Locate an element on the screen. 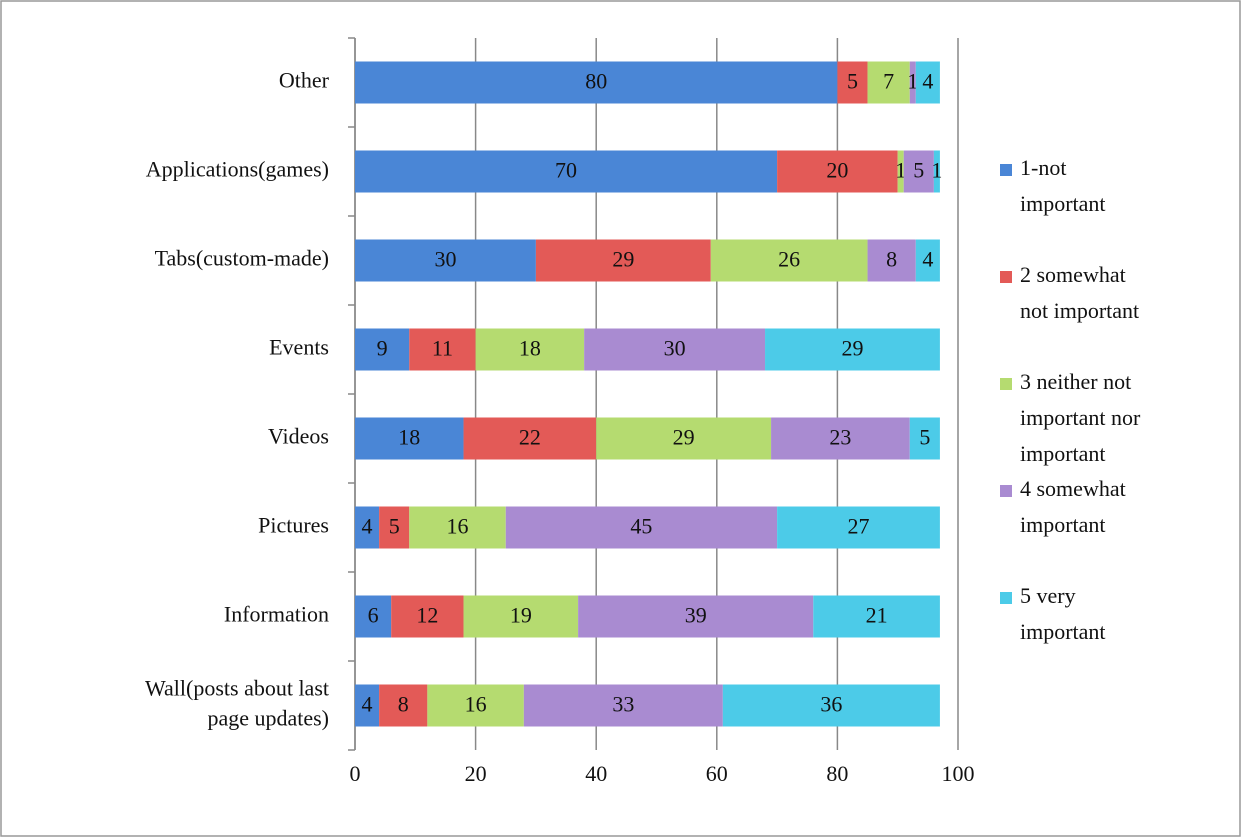  data-label: 27 is located at coordinates (859, 526).